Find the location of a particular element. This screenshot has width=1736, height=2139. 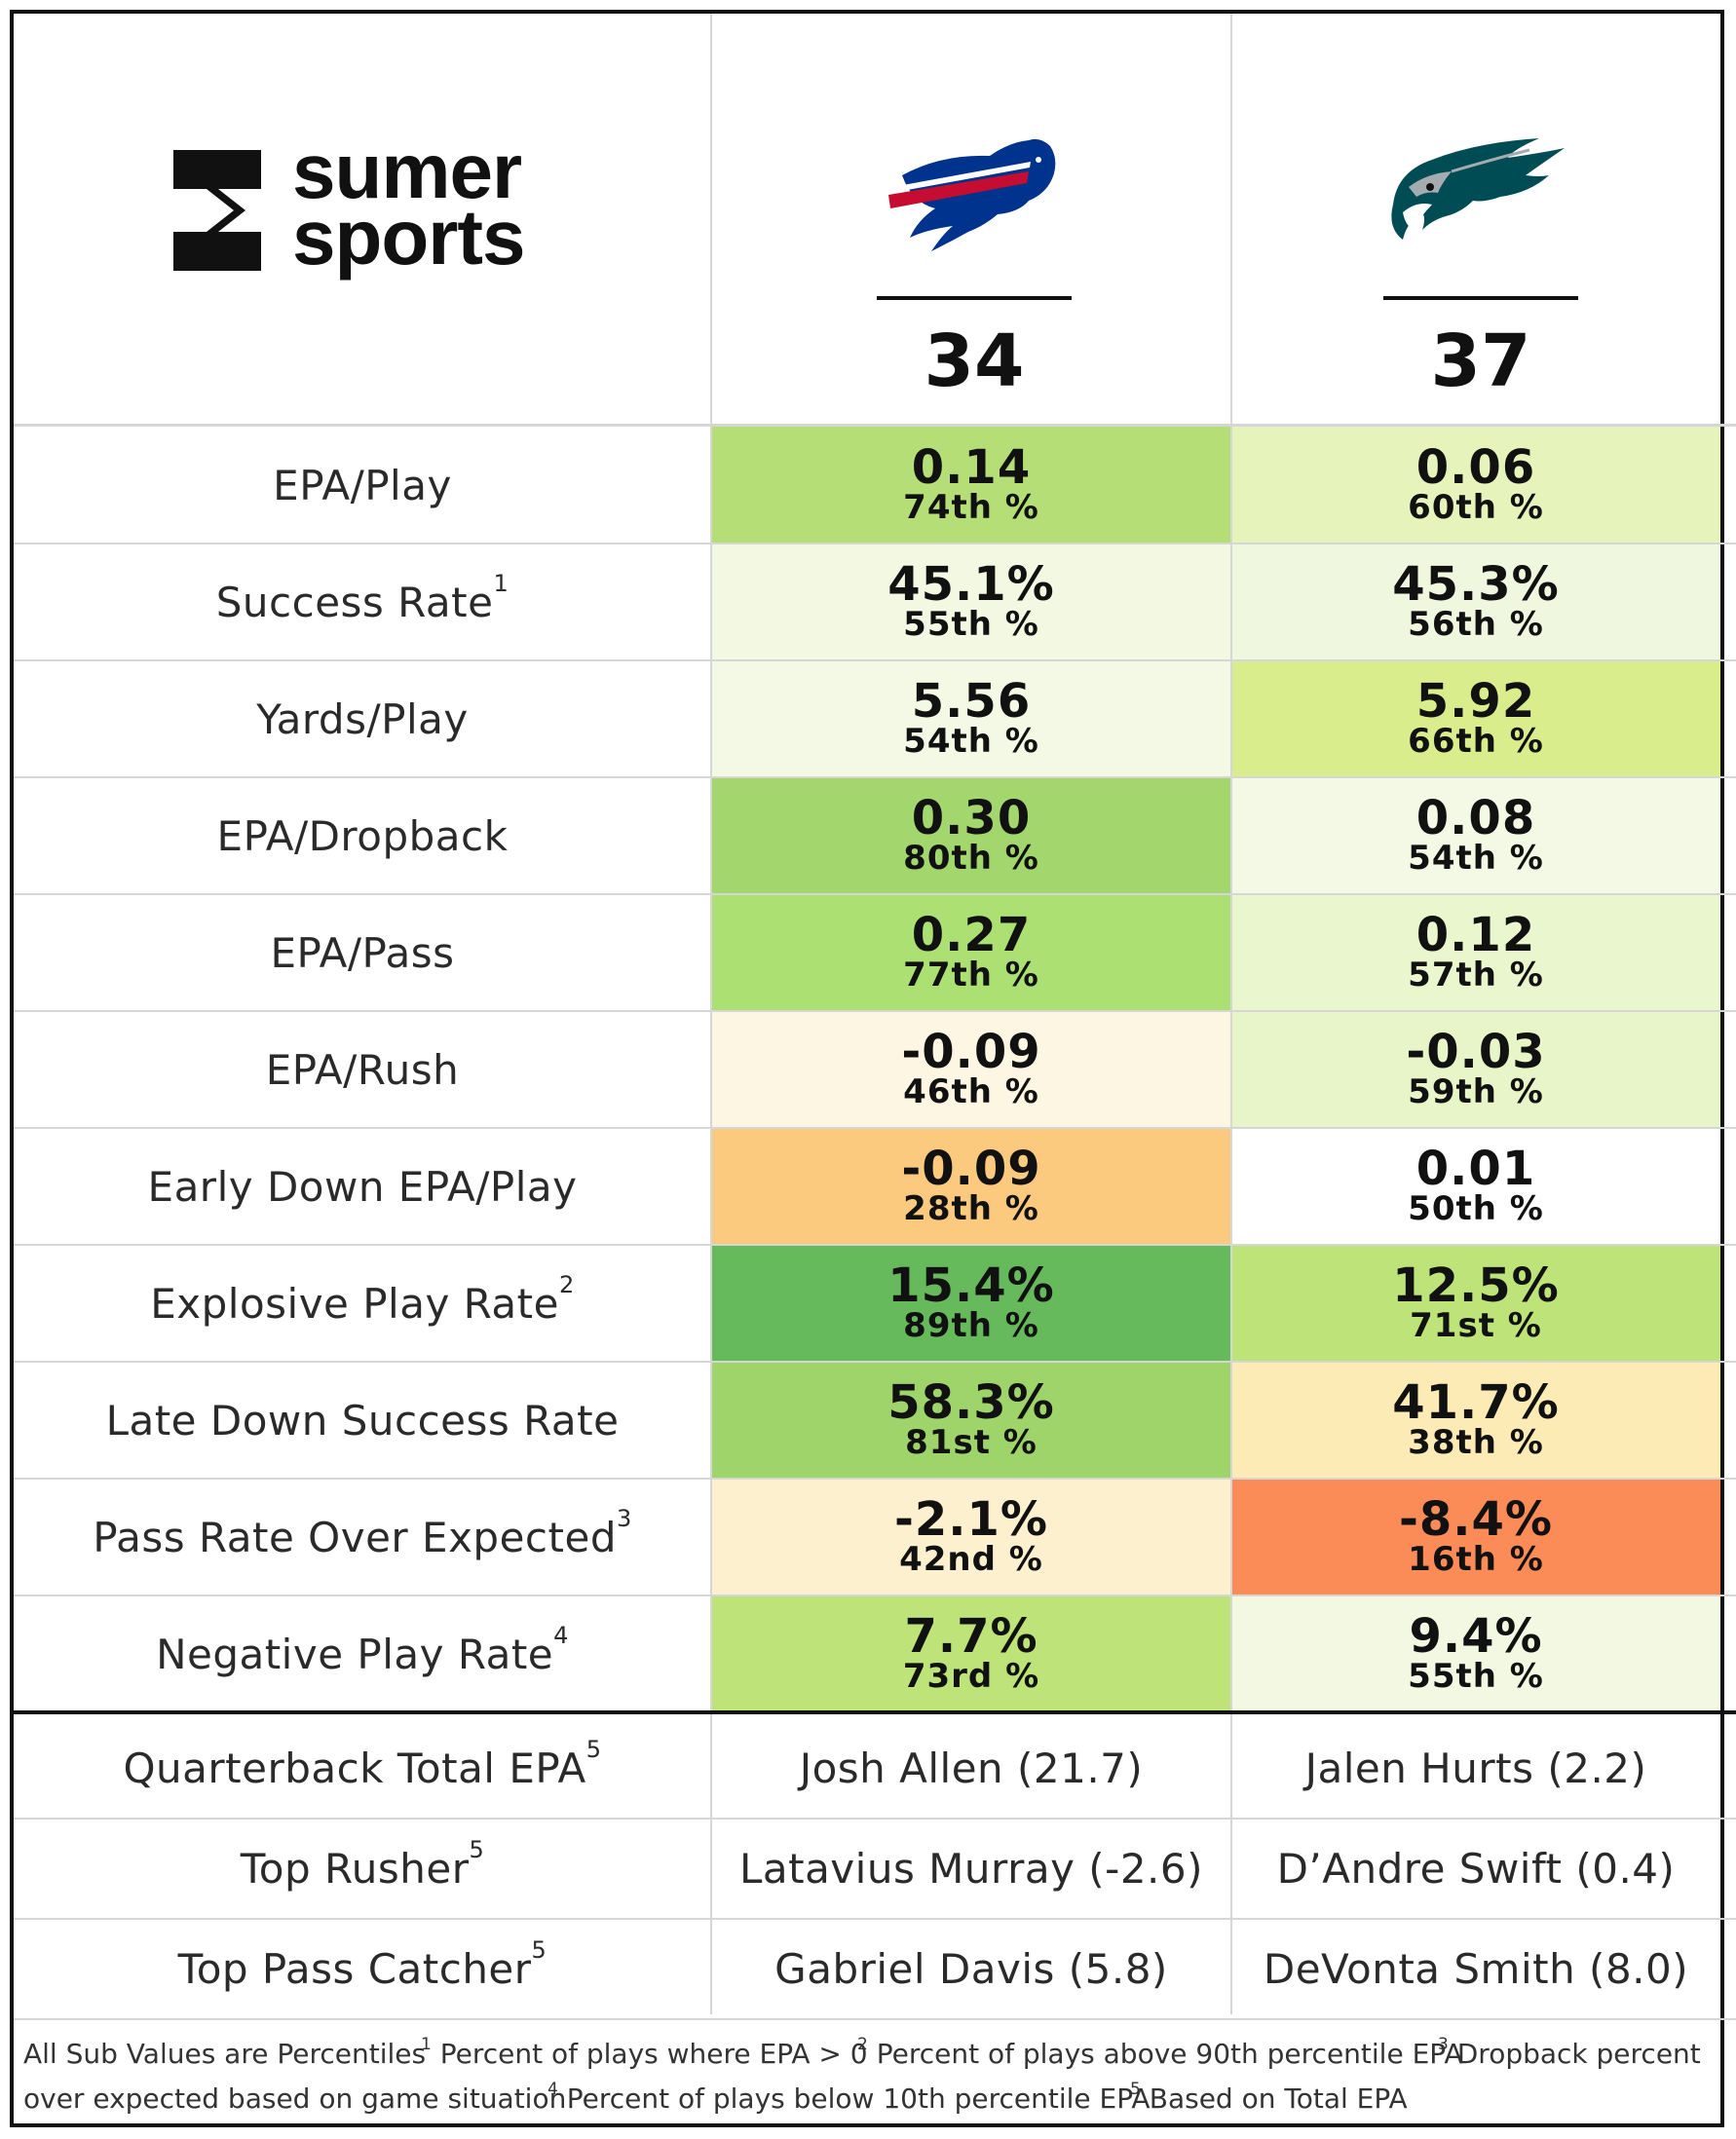

metric-value: 0.12 is located at coordinates (1475, 935).